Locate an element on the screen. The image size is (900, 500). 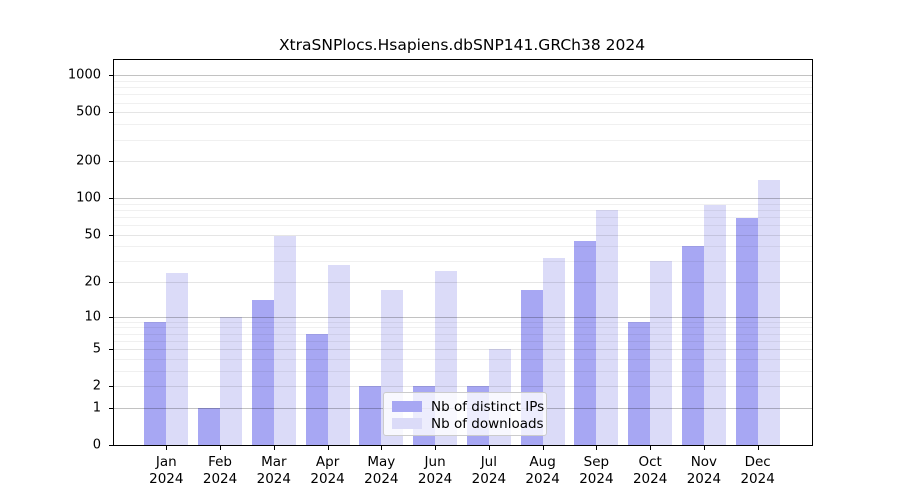
x-tick-label: Feb 2024 is located at coordinates (220, 470).